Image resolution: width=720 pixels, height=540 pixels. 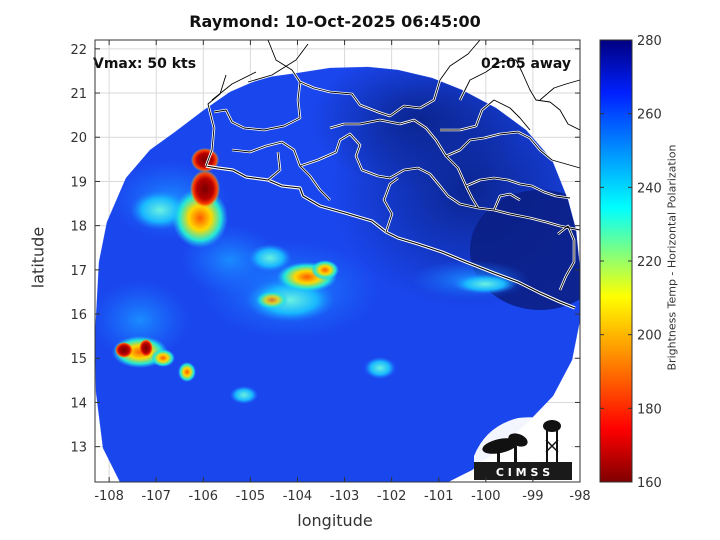 What do you see at coordinates (78, 227) in the screenshot?
I see `y-tick-label: 18` at bounding box center [78, 227].